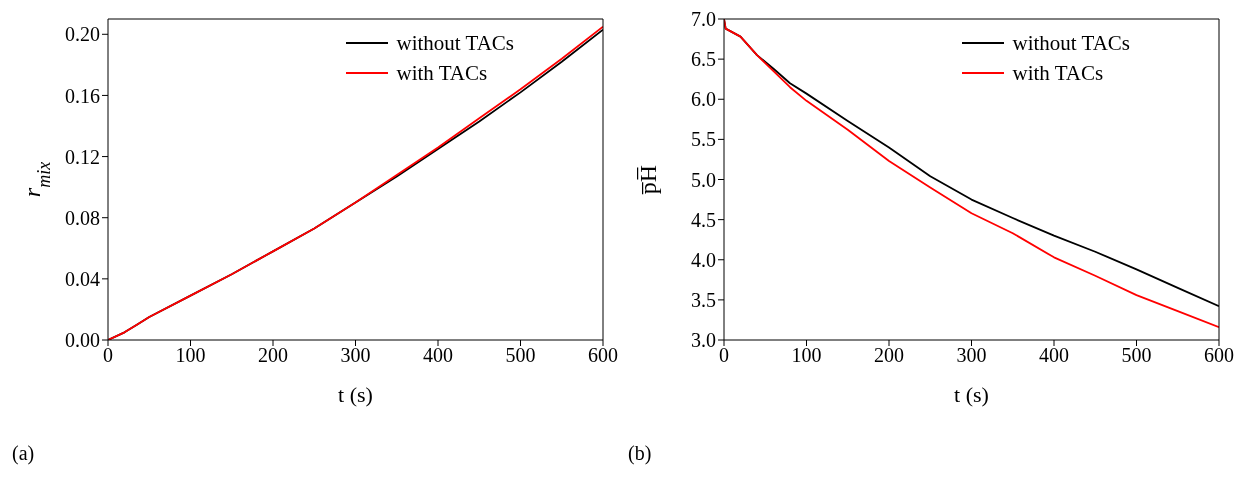 The height and width of the screenshot is (494, 1248). I want to click on y-tick-label: 0.12, so click(82, 156).